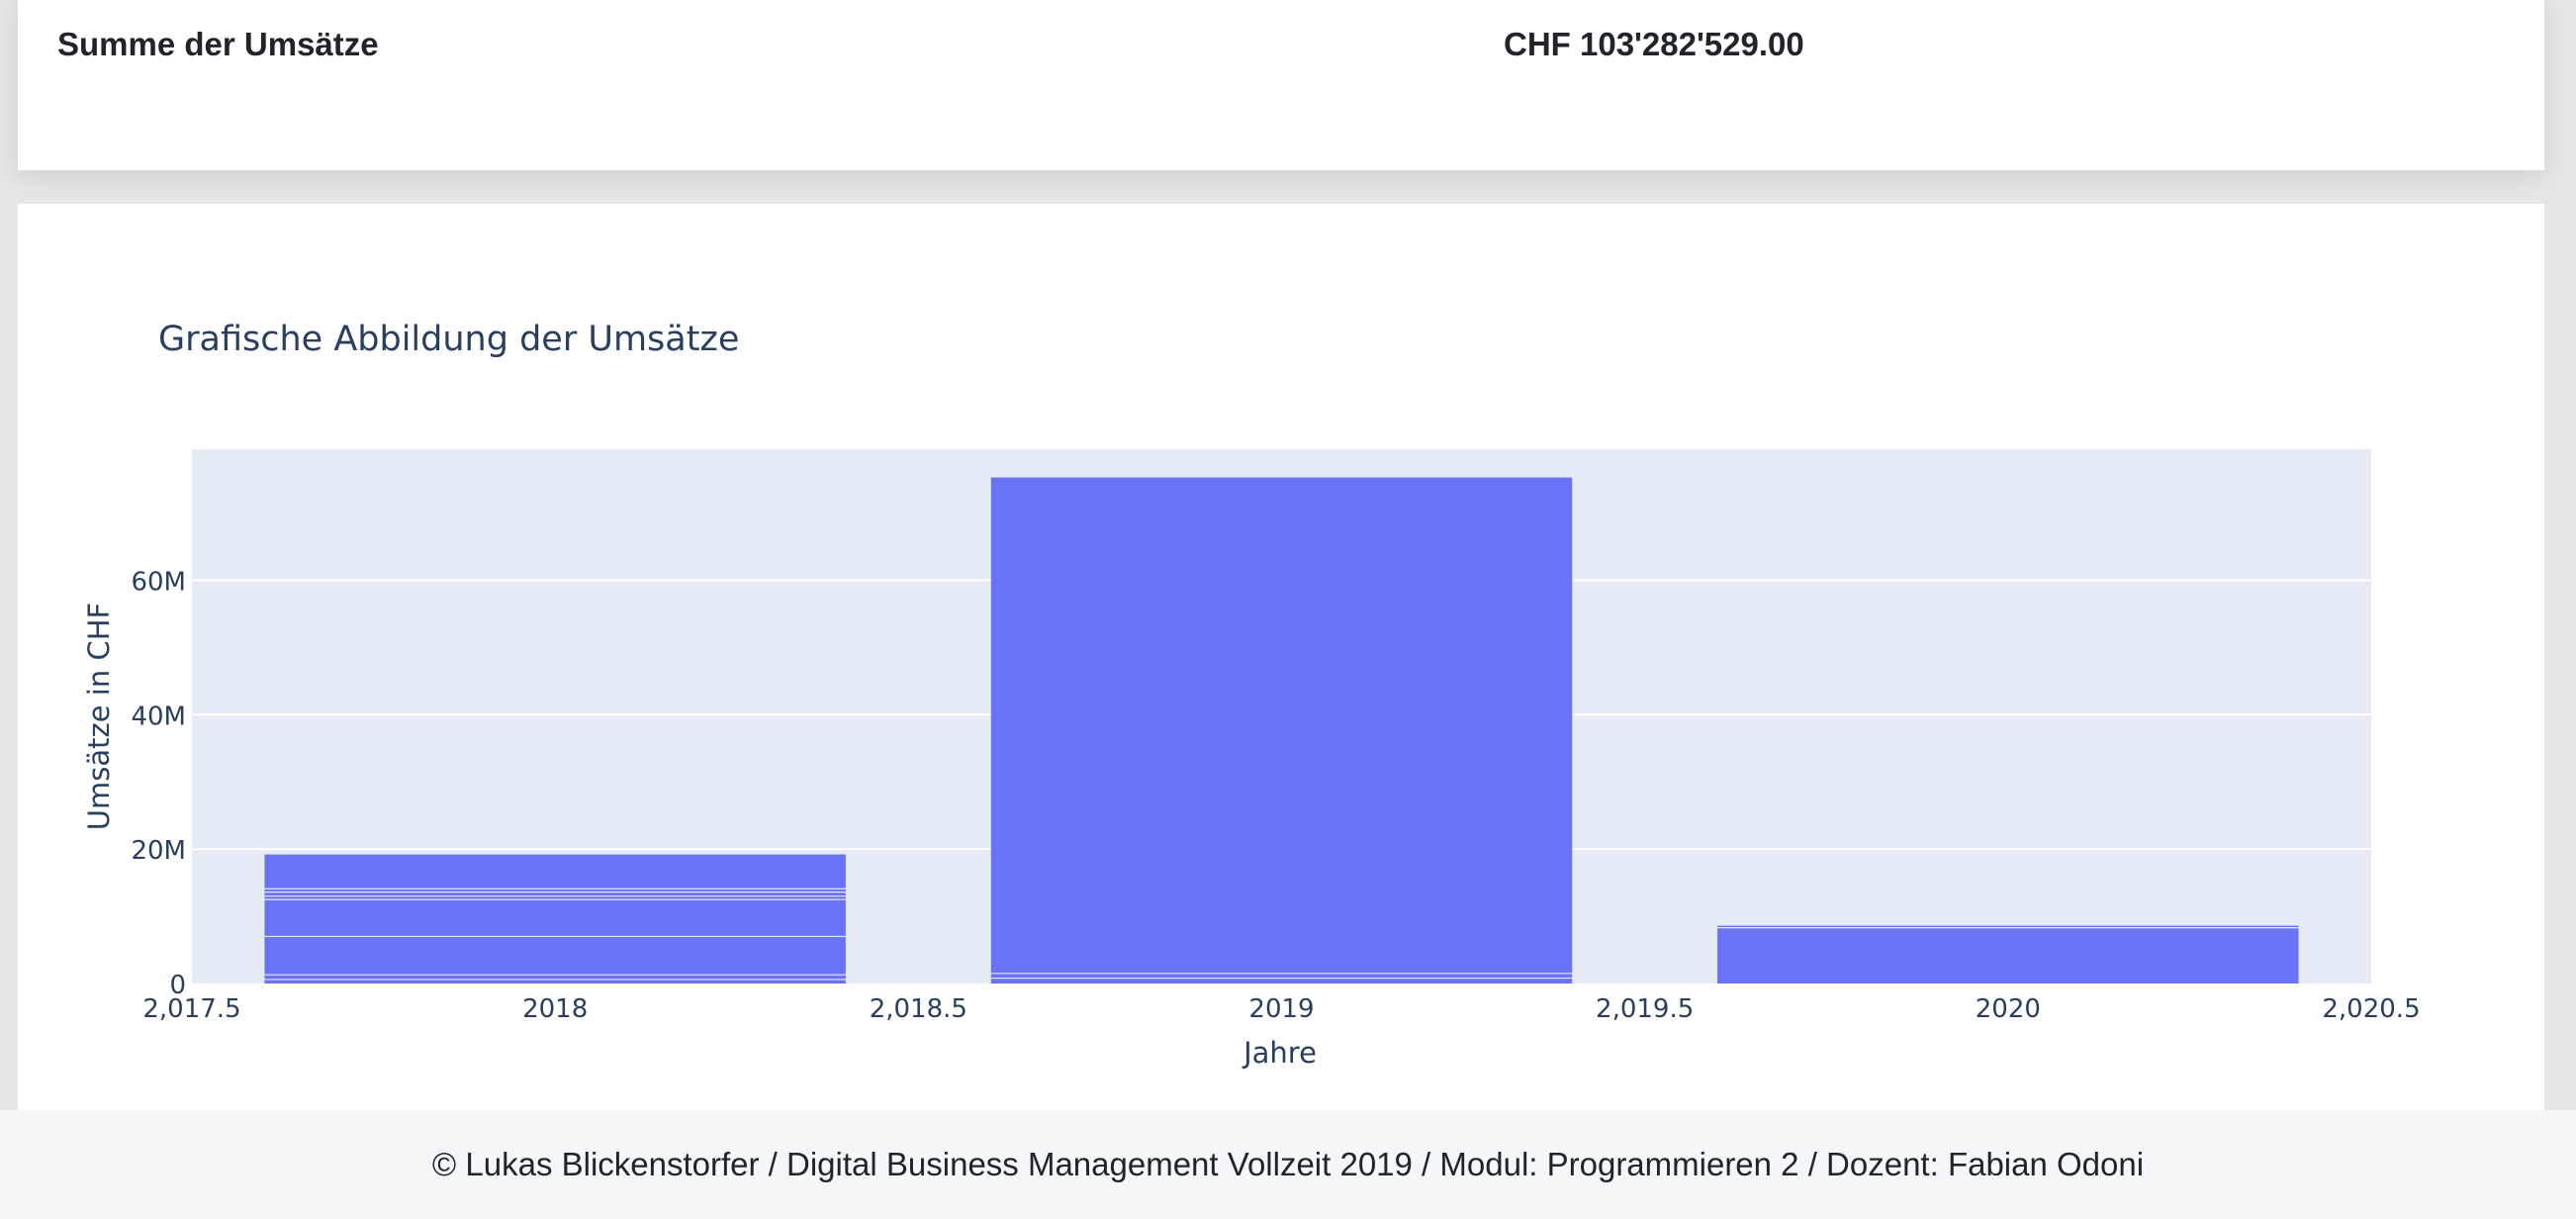 This screenshot has height=1219, width=2576. I want to click on summary-card: Summe der Umsätze CHF 103'282'529.00, so click(1281, 85).